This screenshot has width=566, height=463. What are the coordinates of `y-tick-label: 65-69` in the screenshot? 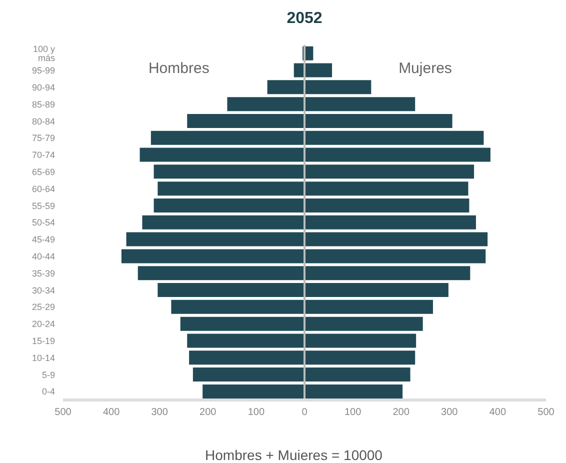 It's located at (43, 171).